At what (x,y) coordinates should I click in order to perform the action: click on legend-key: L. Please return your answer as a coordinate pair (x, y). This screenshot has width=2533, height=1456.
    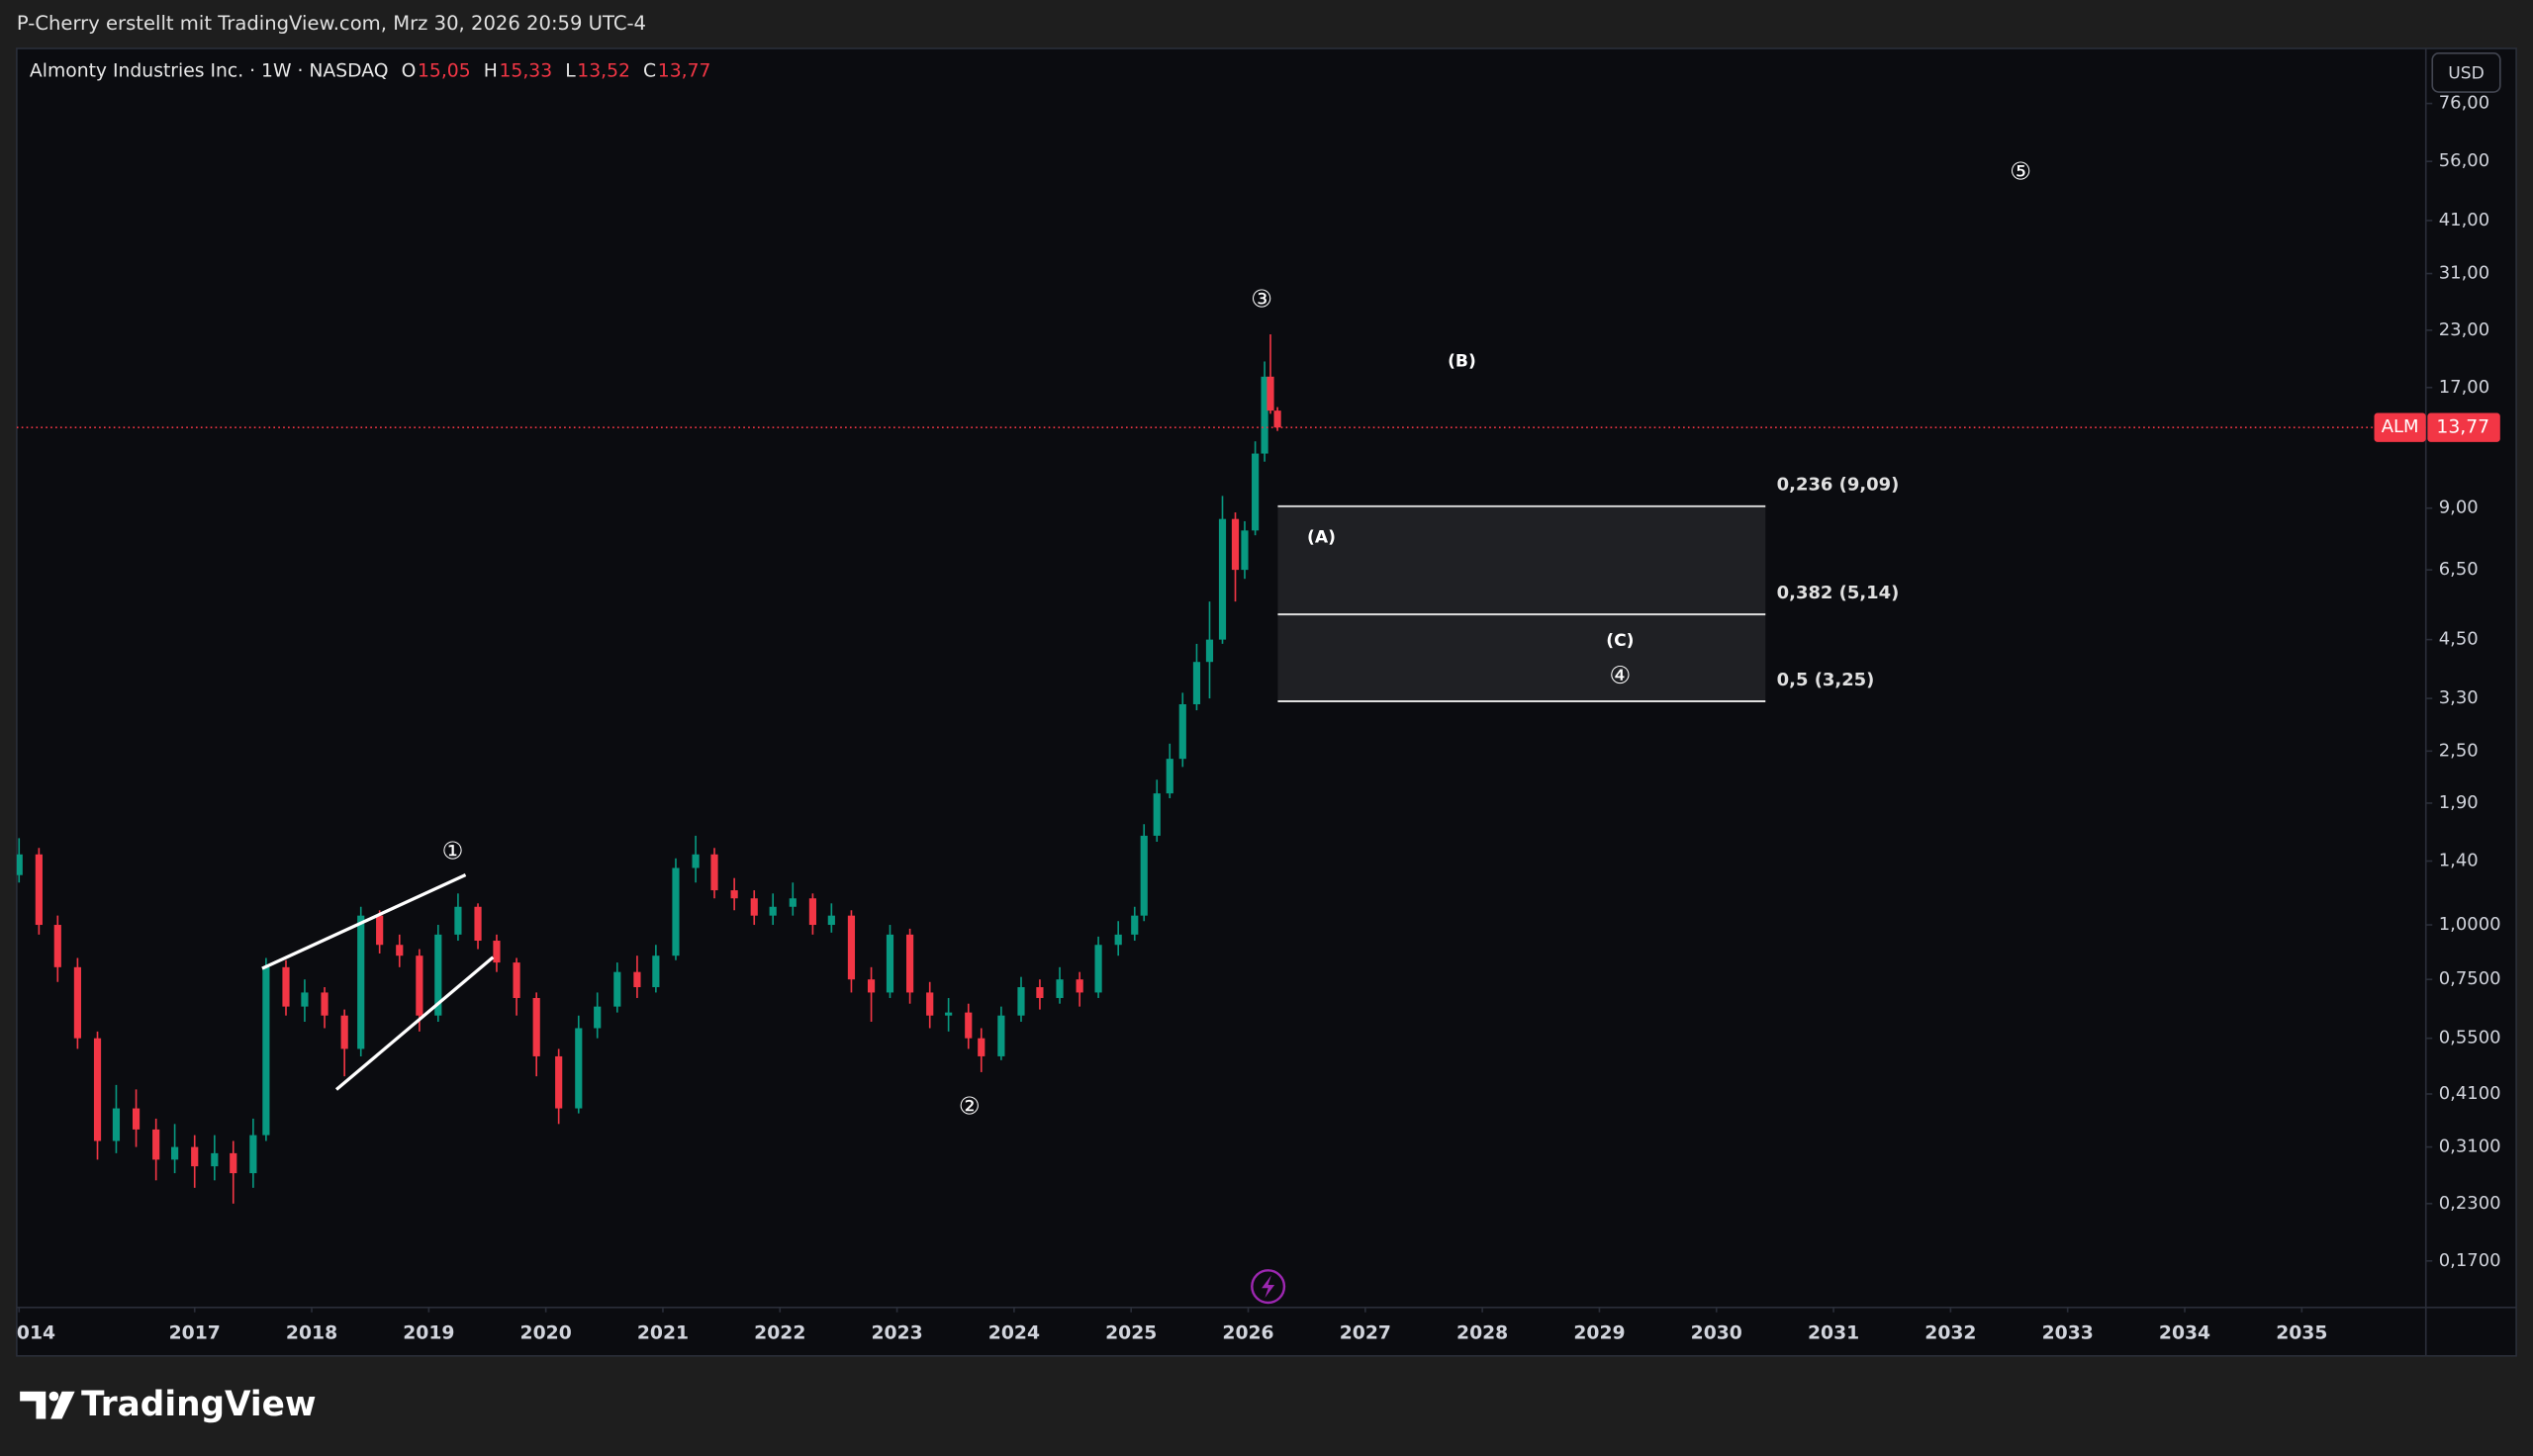
    Looking at the image, I should click on (570, 70).